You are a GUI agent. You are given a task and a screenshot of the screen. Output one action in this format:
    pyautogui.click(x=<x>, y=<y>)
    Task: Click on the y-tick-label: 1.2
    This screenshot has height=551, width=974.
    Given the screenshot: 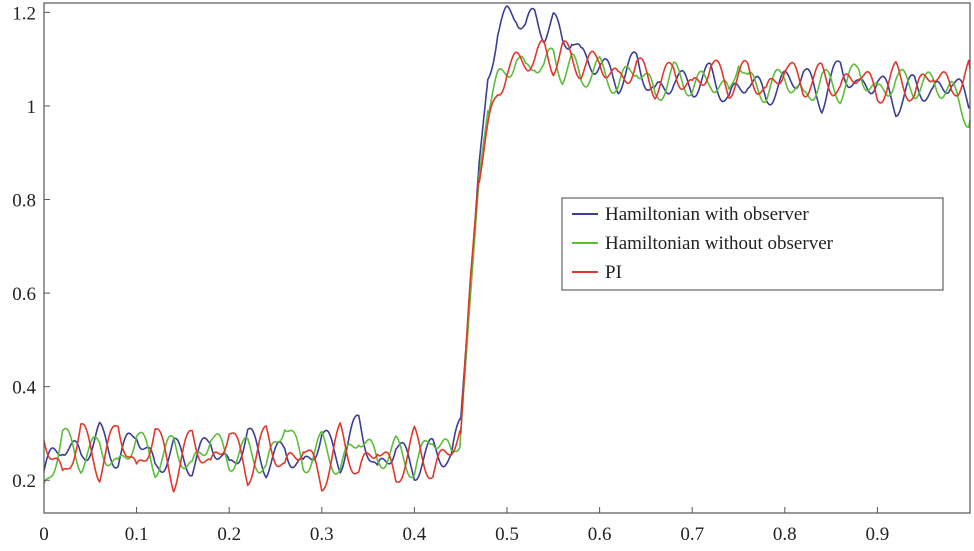 What is the action you would take?
    pyautogui.click(x=24, y=13)
    